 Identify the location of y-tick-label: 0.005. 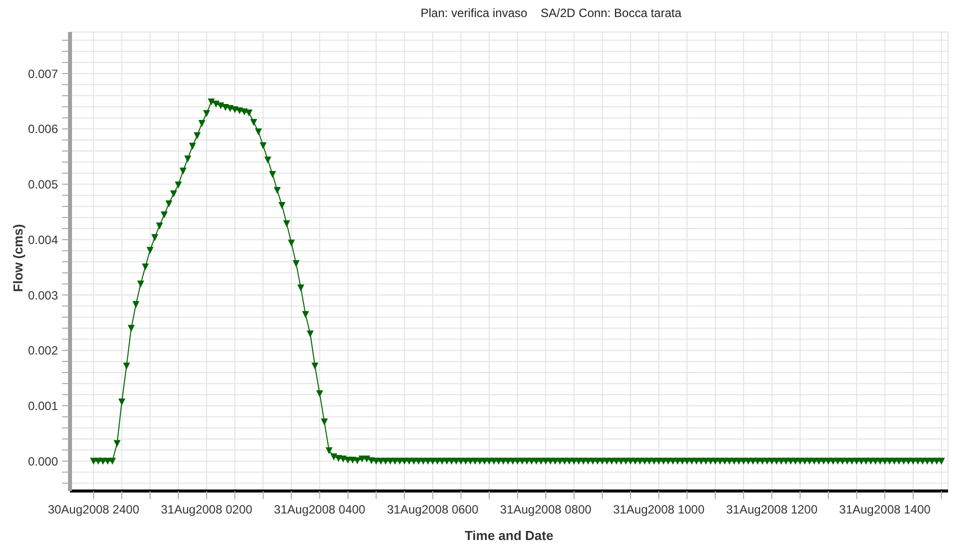
(43, 185).